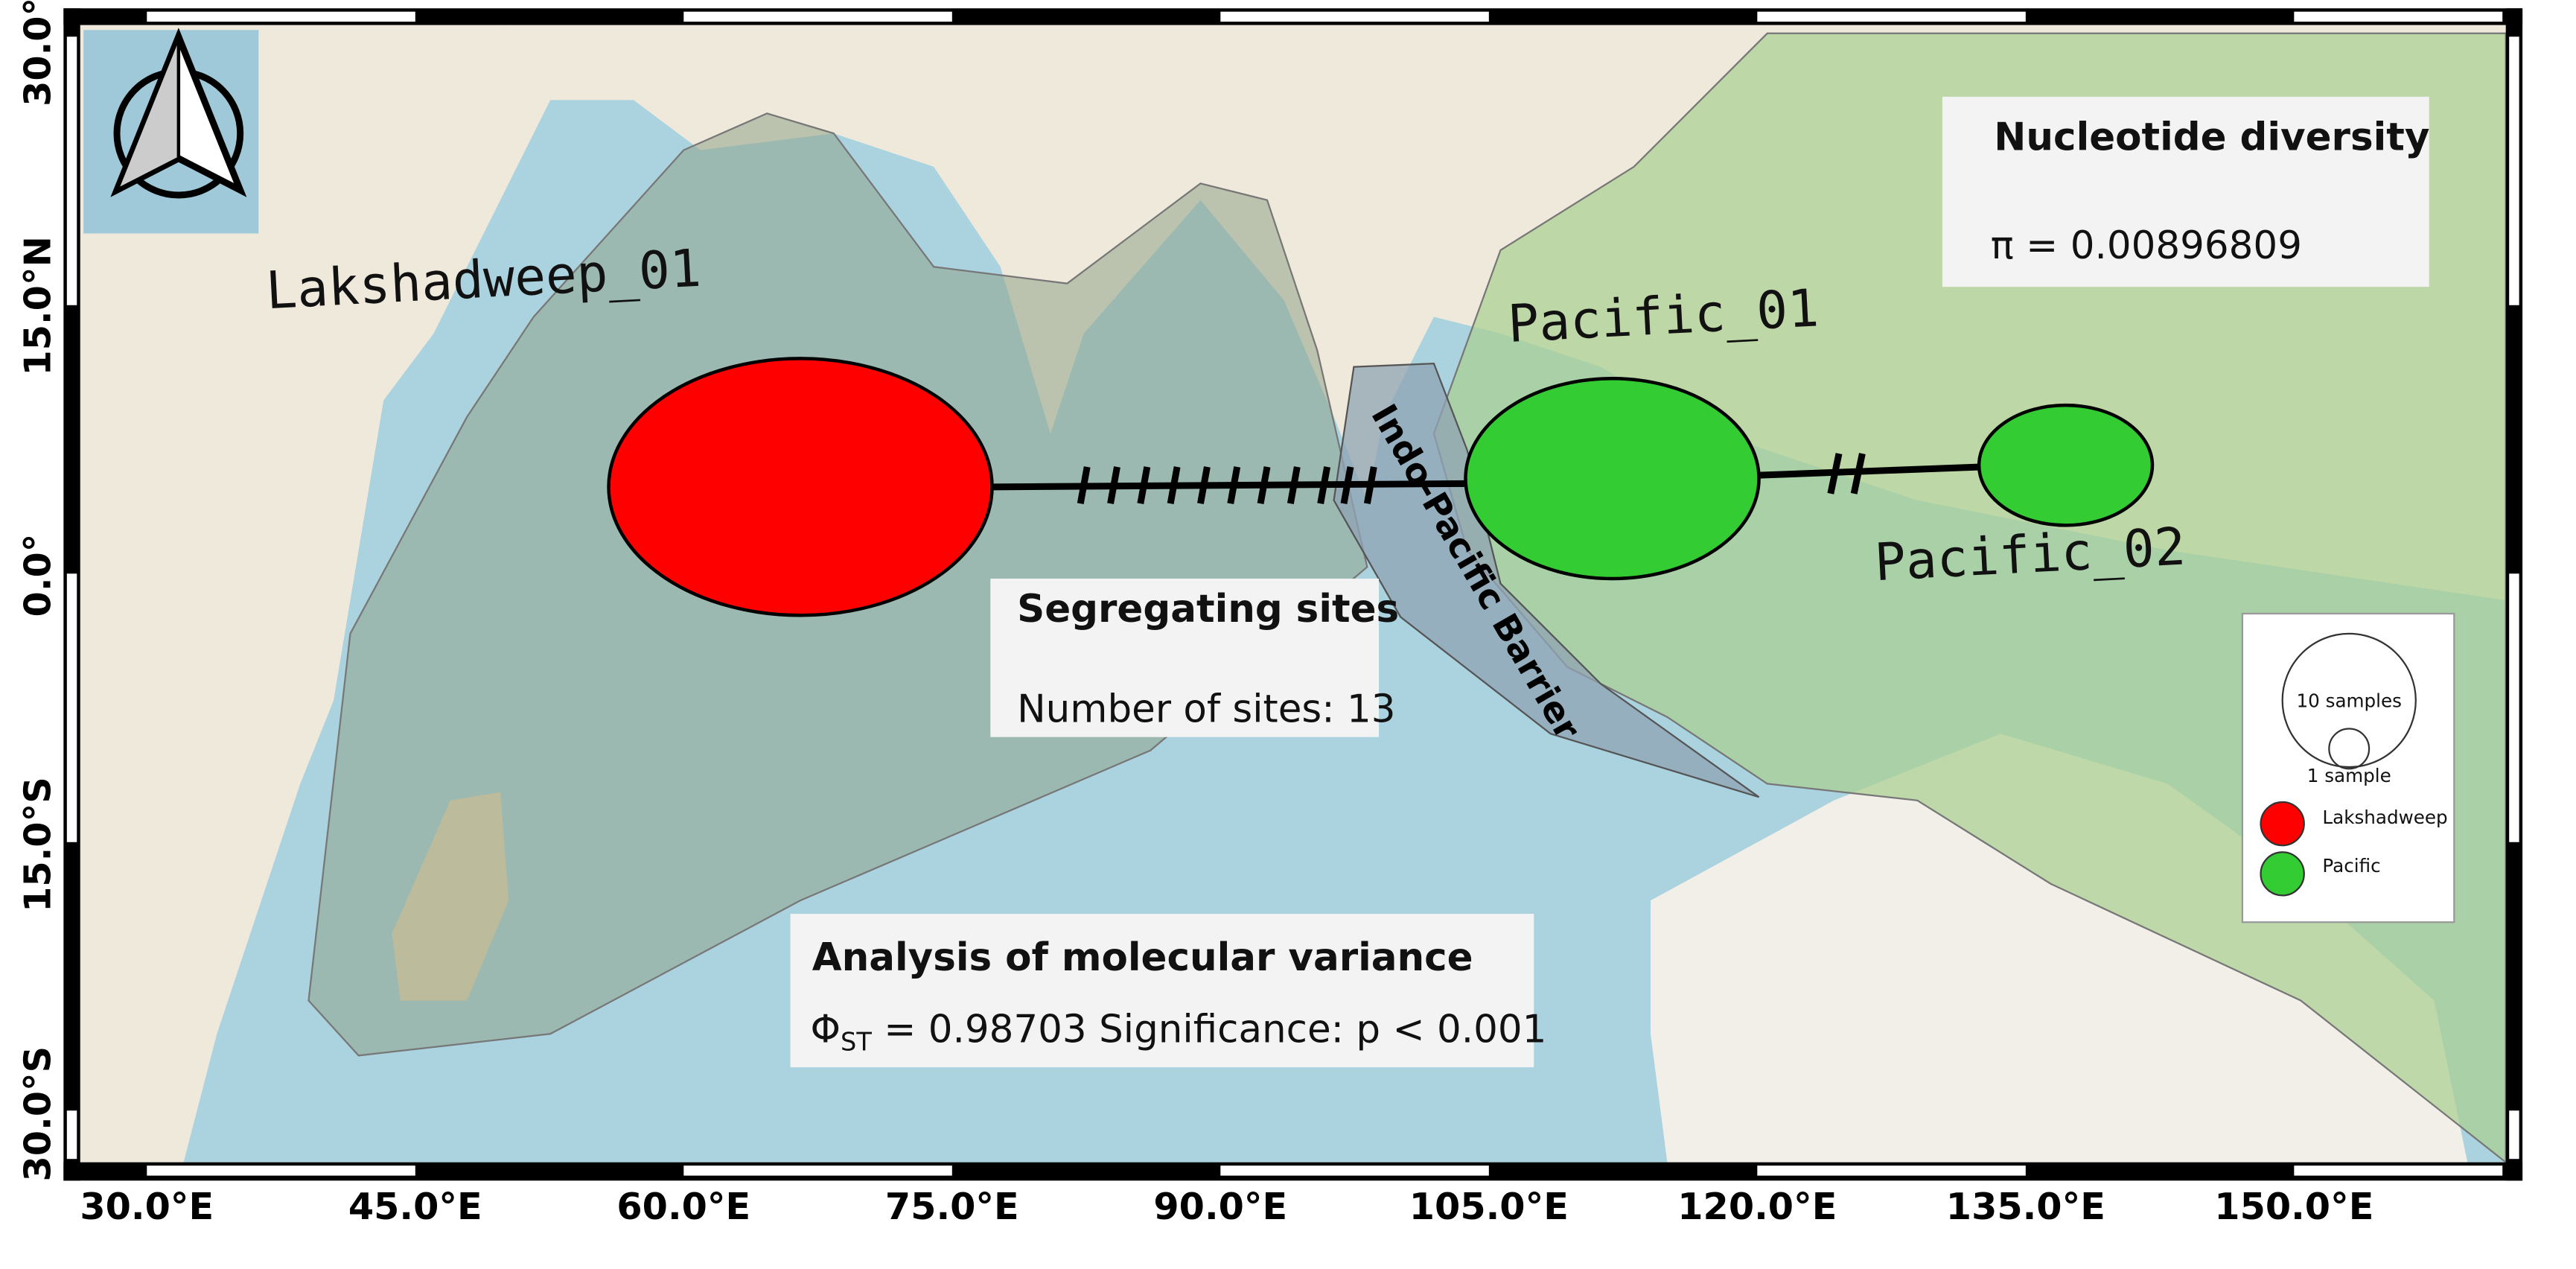 The width and height of the screenshot is (2576, 1269). I want to click on box-text: π = 0.00896809, so click(2146, 245).